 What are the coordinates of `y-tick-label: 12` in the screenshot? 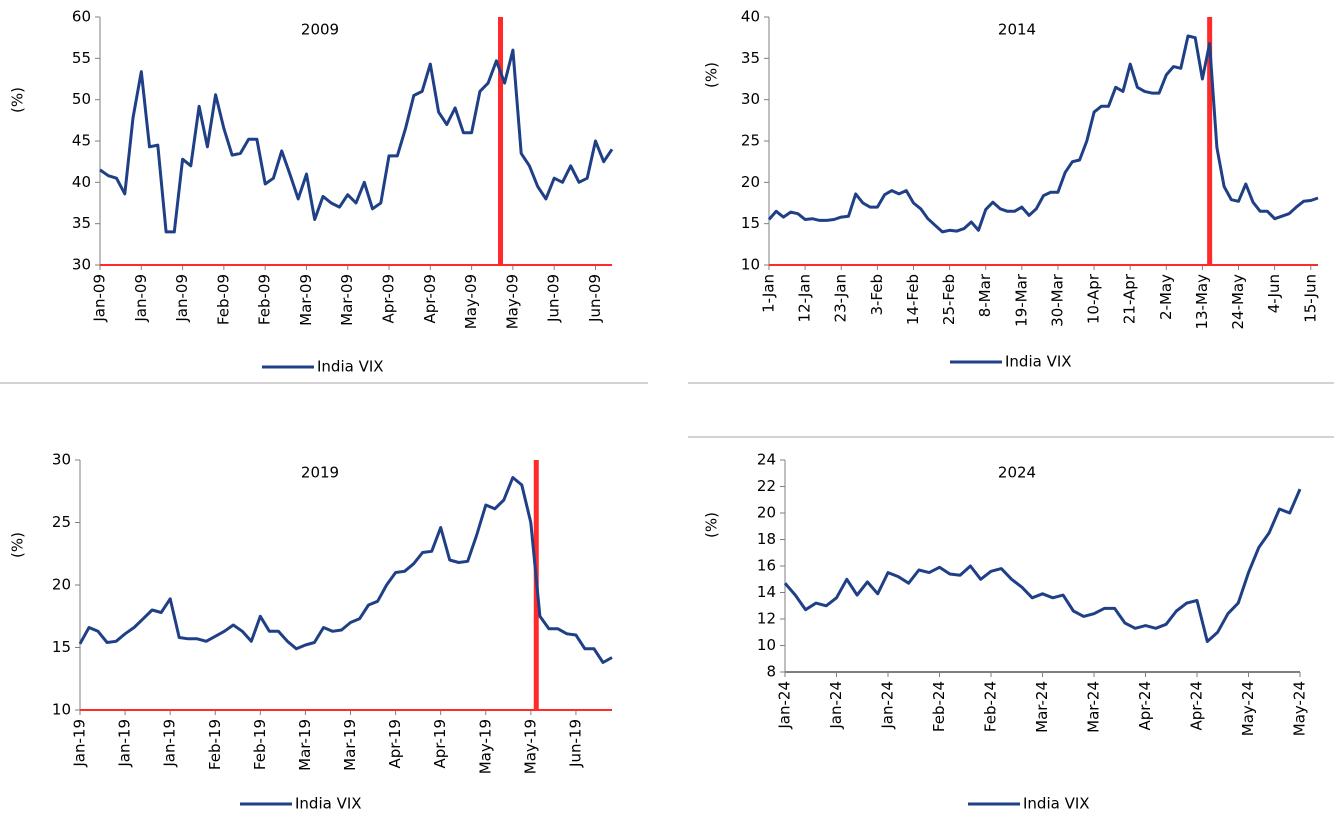 It's located at (766, 619).